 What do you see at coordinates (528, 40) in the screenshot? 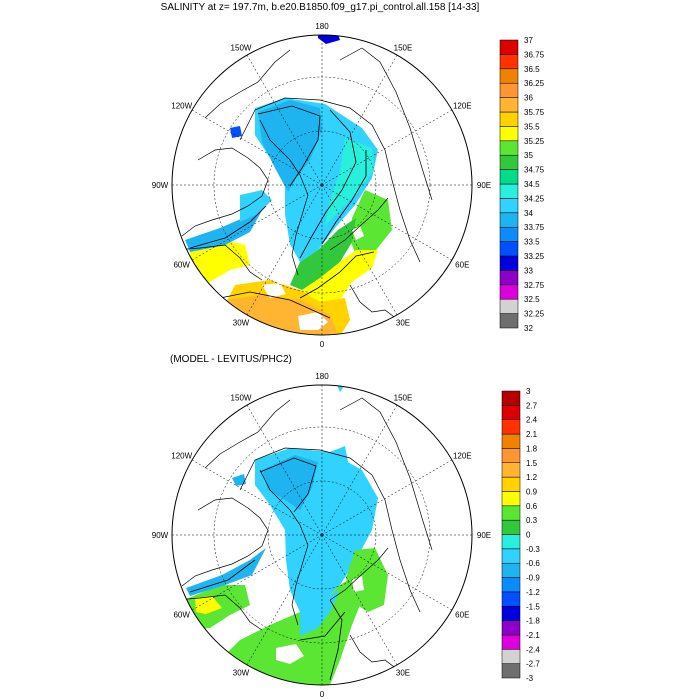
I see `colorbar-label: 37` at bounding box center [528, 40].